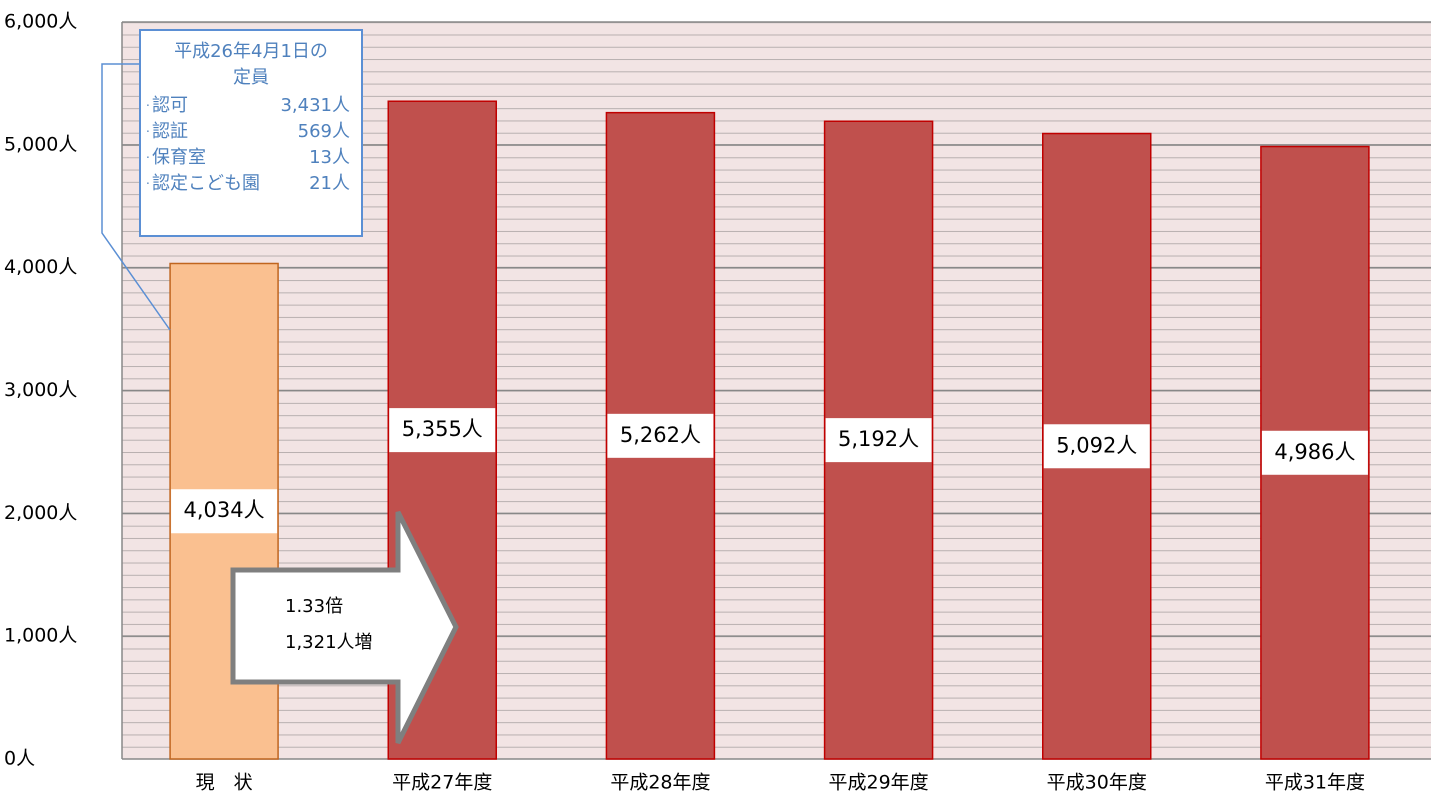 Image resolution: width=1431 pixels, height=801 pixels. I want to click on value-label: 5,092人, so click(1096, 445).